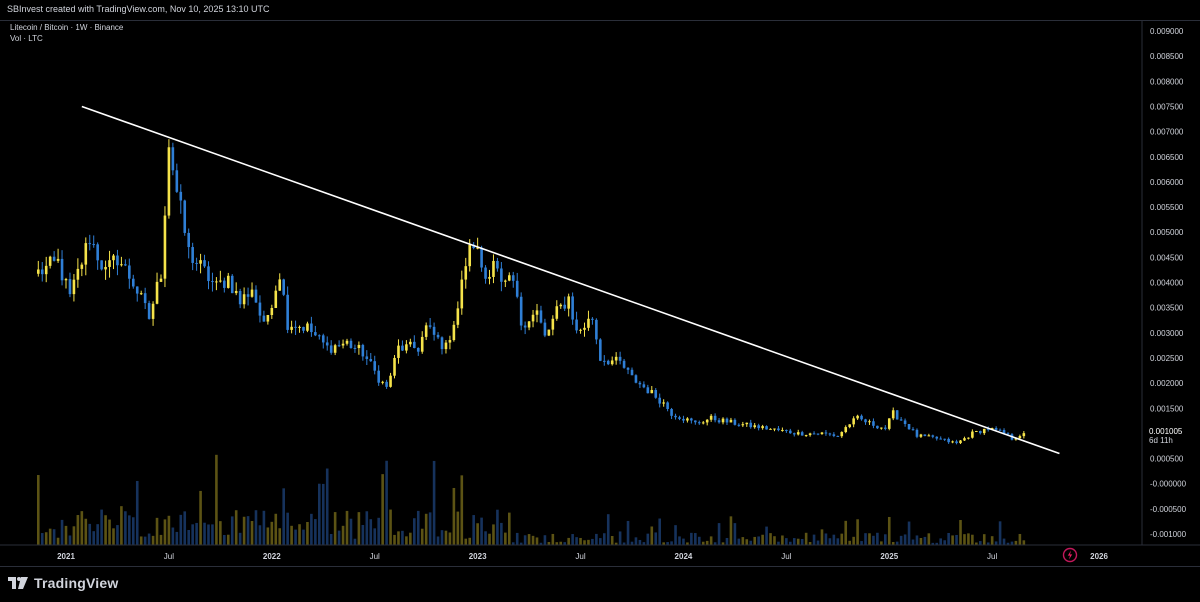 This screenshot has width=1200, height=602. I want to click on symbol-title: Litecoin / Bitcoin · 1W · Binance, so click(67, 27).